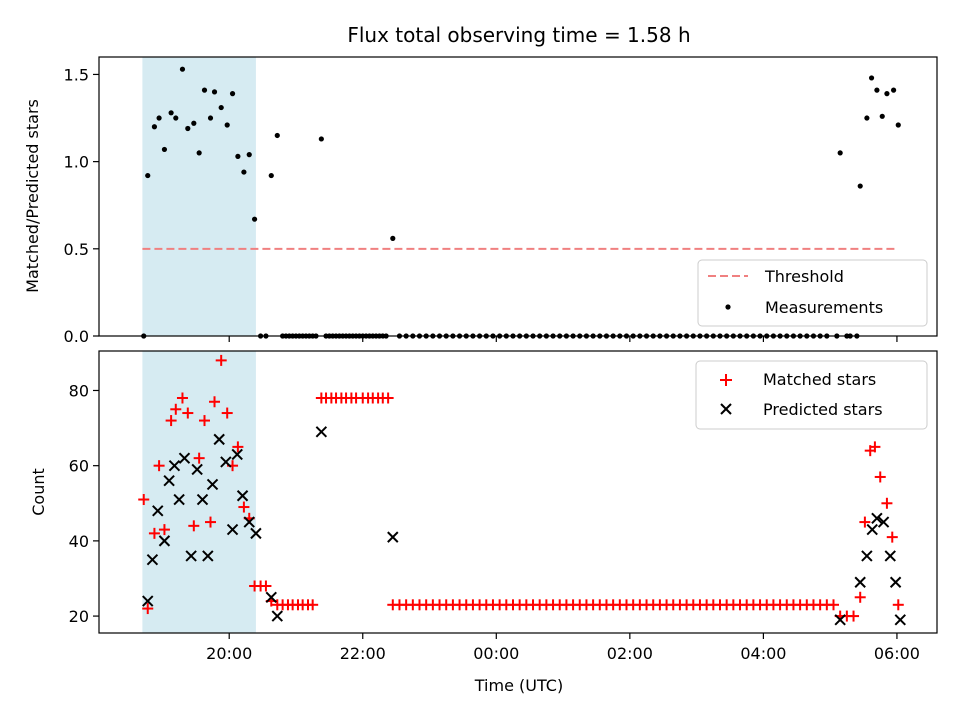 The image size is (960, 720). I want to click on legend-predicted-swatch, so click(726, 409).